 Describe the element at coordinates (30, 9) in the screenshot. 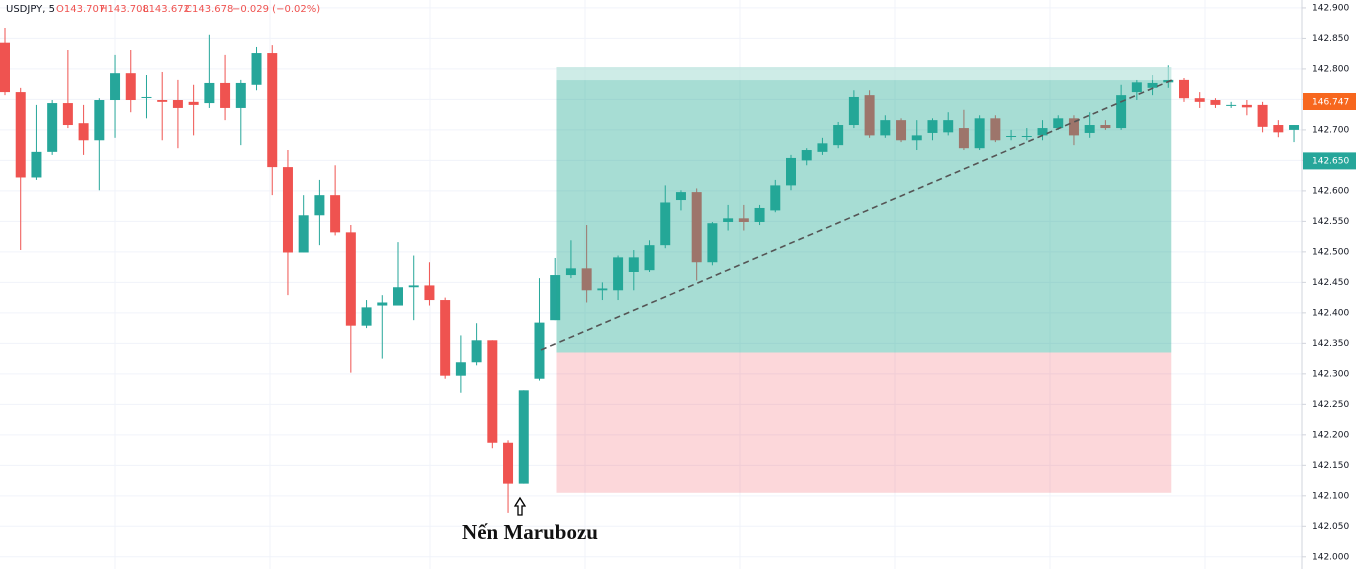

I see `symbol: USDJPY, 5` at that location.